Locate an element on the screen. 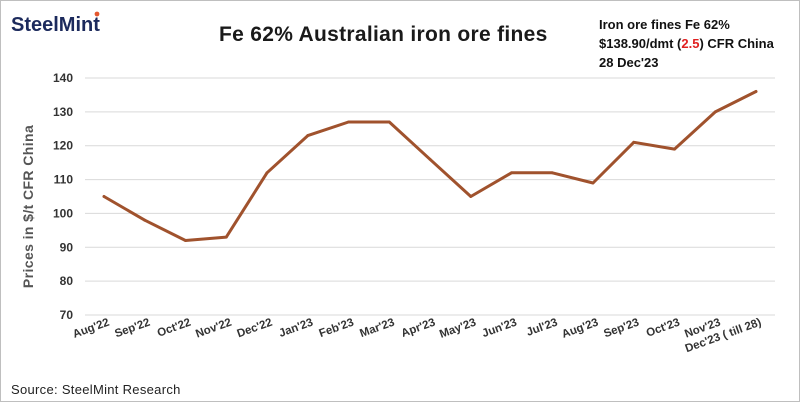 Image resolution: width=800 pixels, height=402 pixels. y-tick-label: 110 is located at coordinates (64, 180).